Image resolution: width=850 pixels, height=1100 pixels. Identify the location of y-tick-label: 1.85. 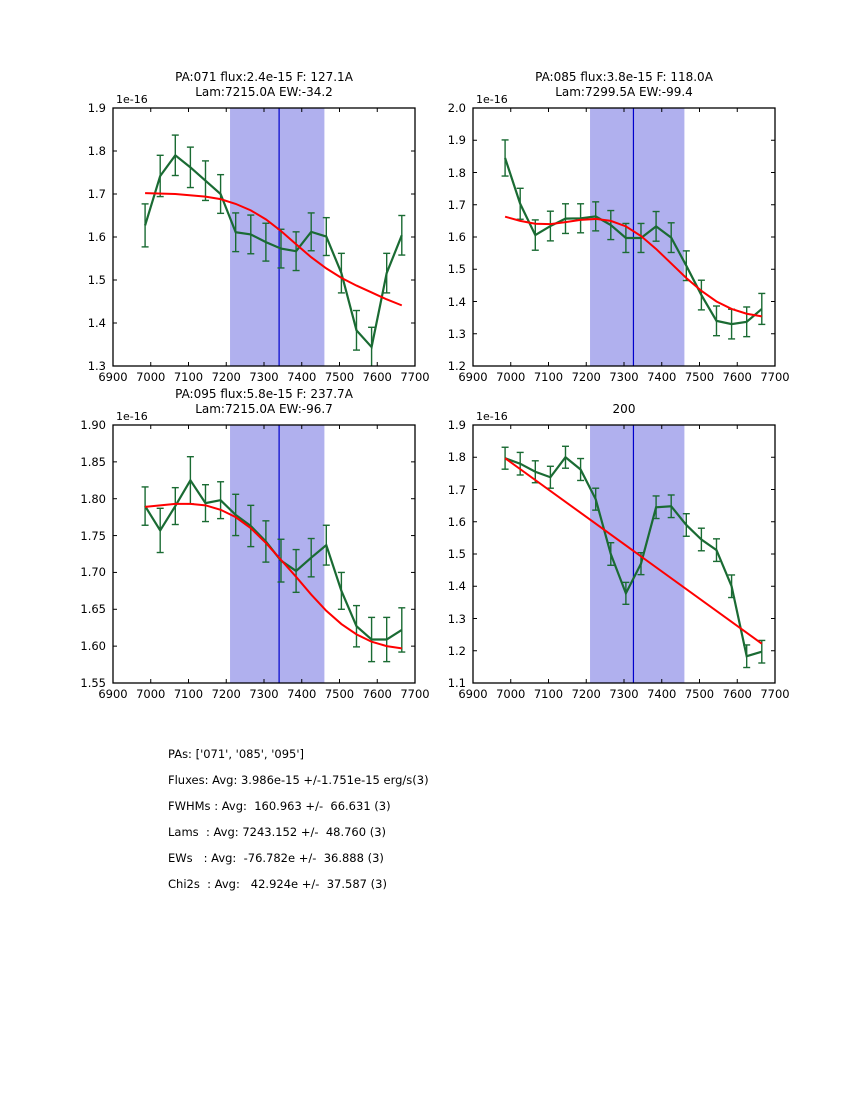
(93, 461).